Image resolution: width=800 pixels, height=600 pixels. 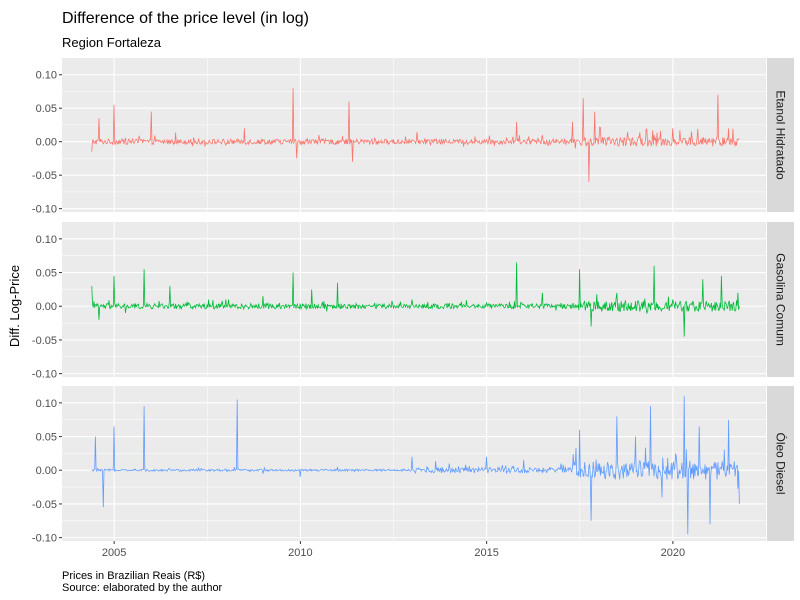 What do you see at coordinates (300, 553) in the screenshot?
I see `x-tick-label: 2010` at bounding box center [300, 553].